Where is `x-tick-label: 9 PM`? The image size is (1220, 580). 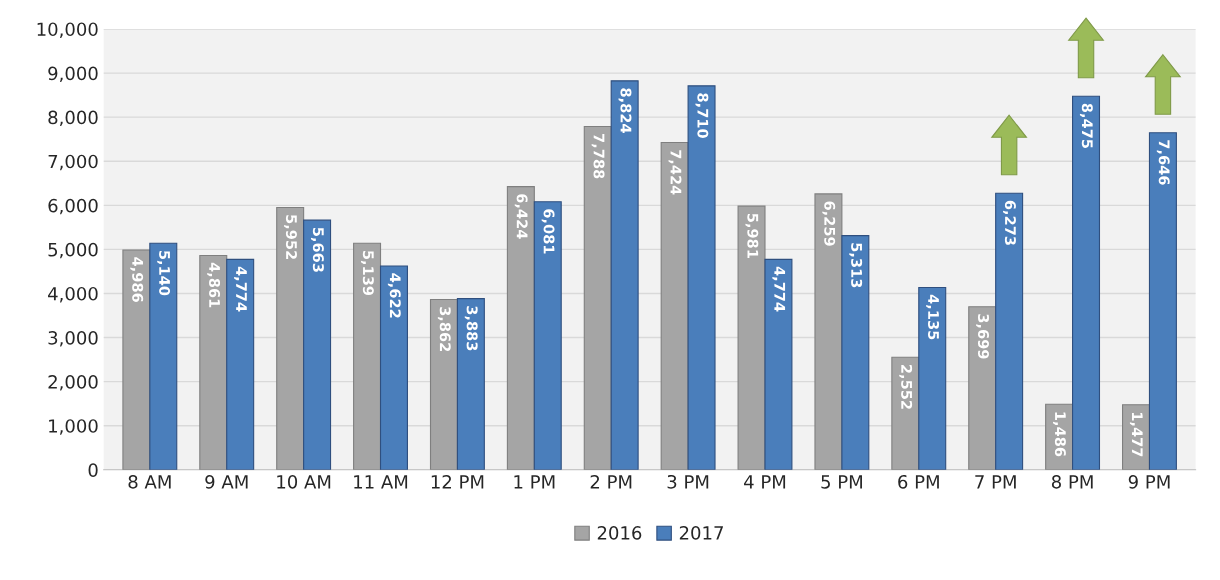 x-tick-label: 9 PM is located at coordinates (1149, 481).